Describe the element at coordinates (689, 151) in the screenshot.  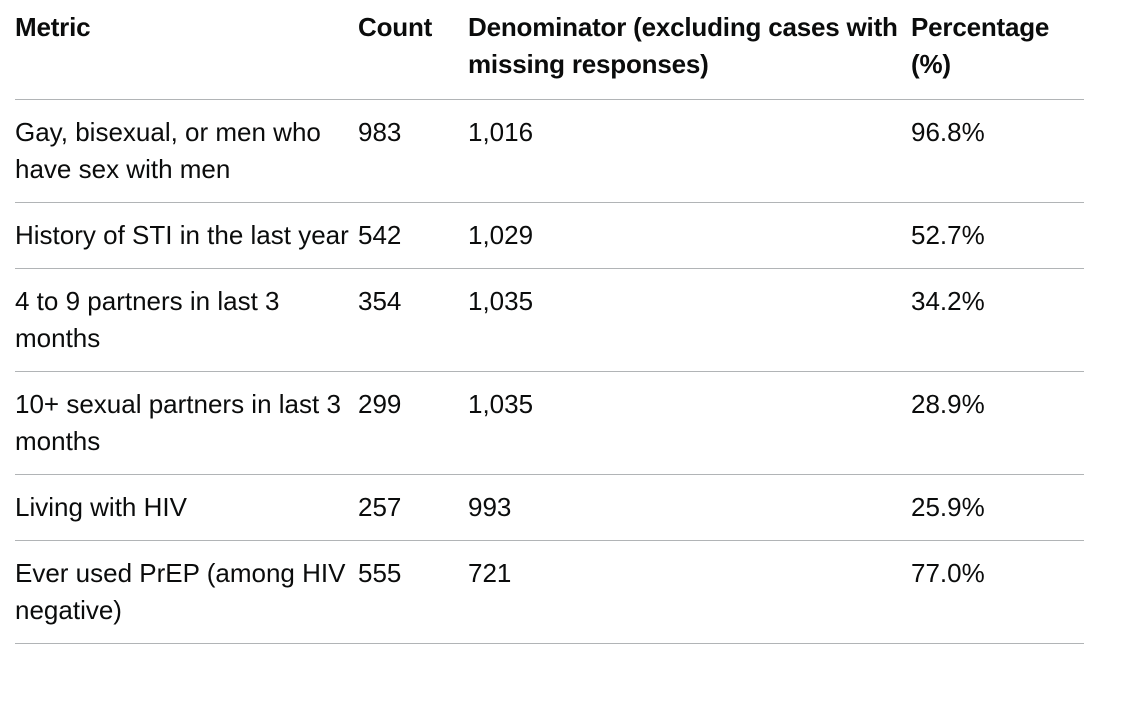
I see `denominator-cell: 1,016` at that location.